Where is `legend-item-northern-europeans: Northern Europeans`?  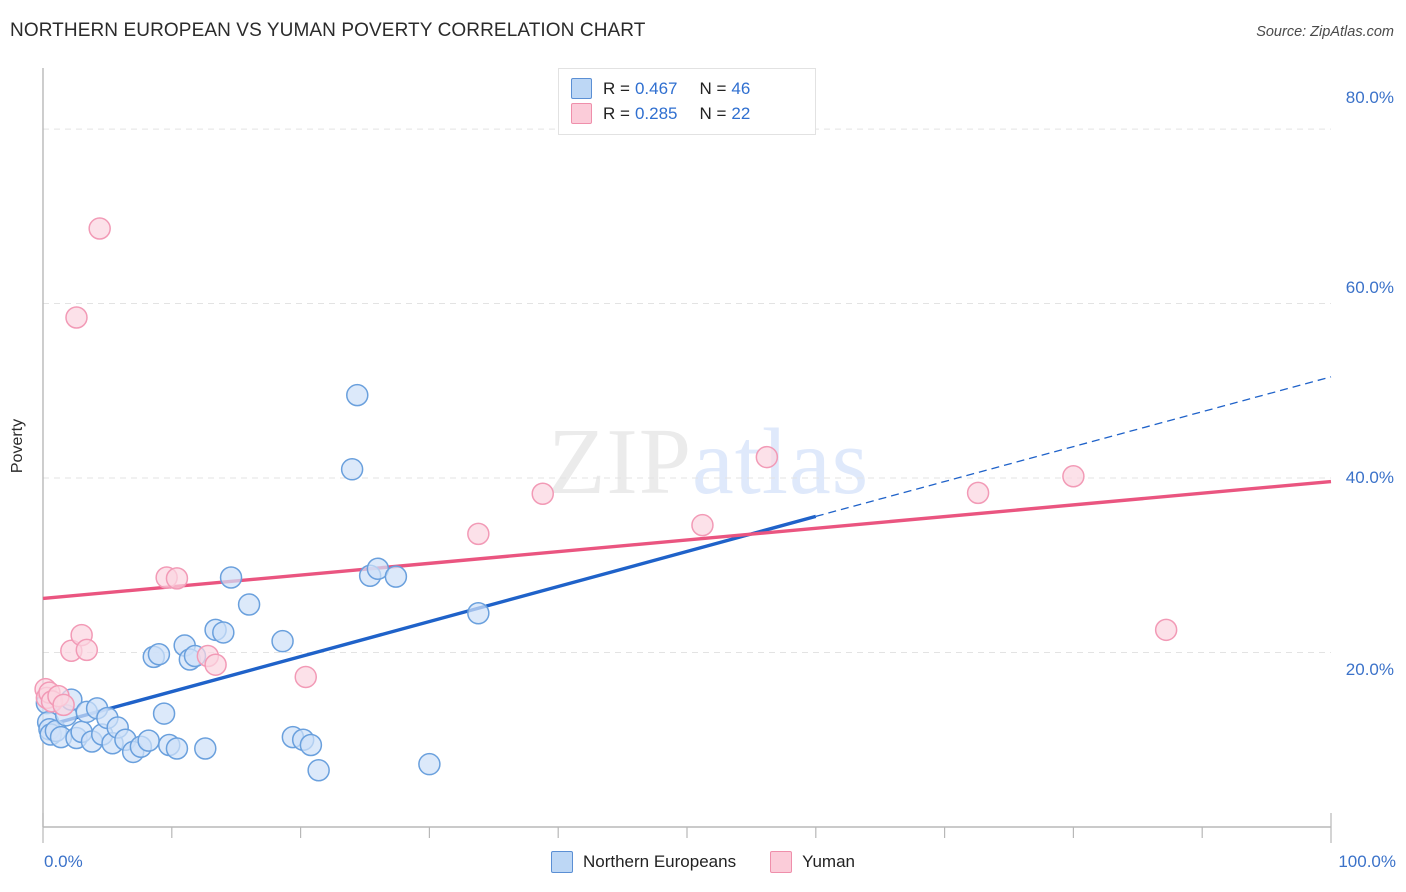 legend-item-northern-europeans: Northern Europeans is located at coordinates (643, 862).